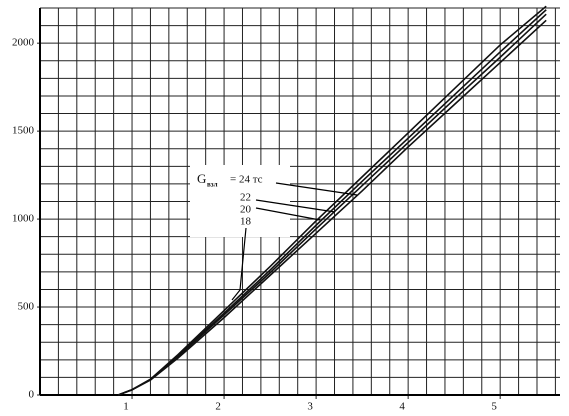 The width and height of the screenshot is (569, 416). I want to click on x-tick-label: 2, so click(218, 407).